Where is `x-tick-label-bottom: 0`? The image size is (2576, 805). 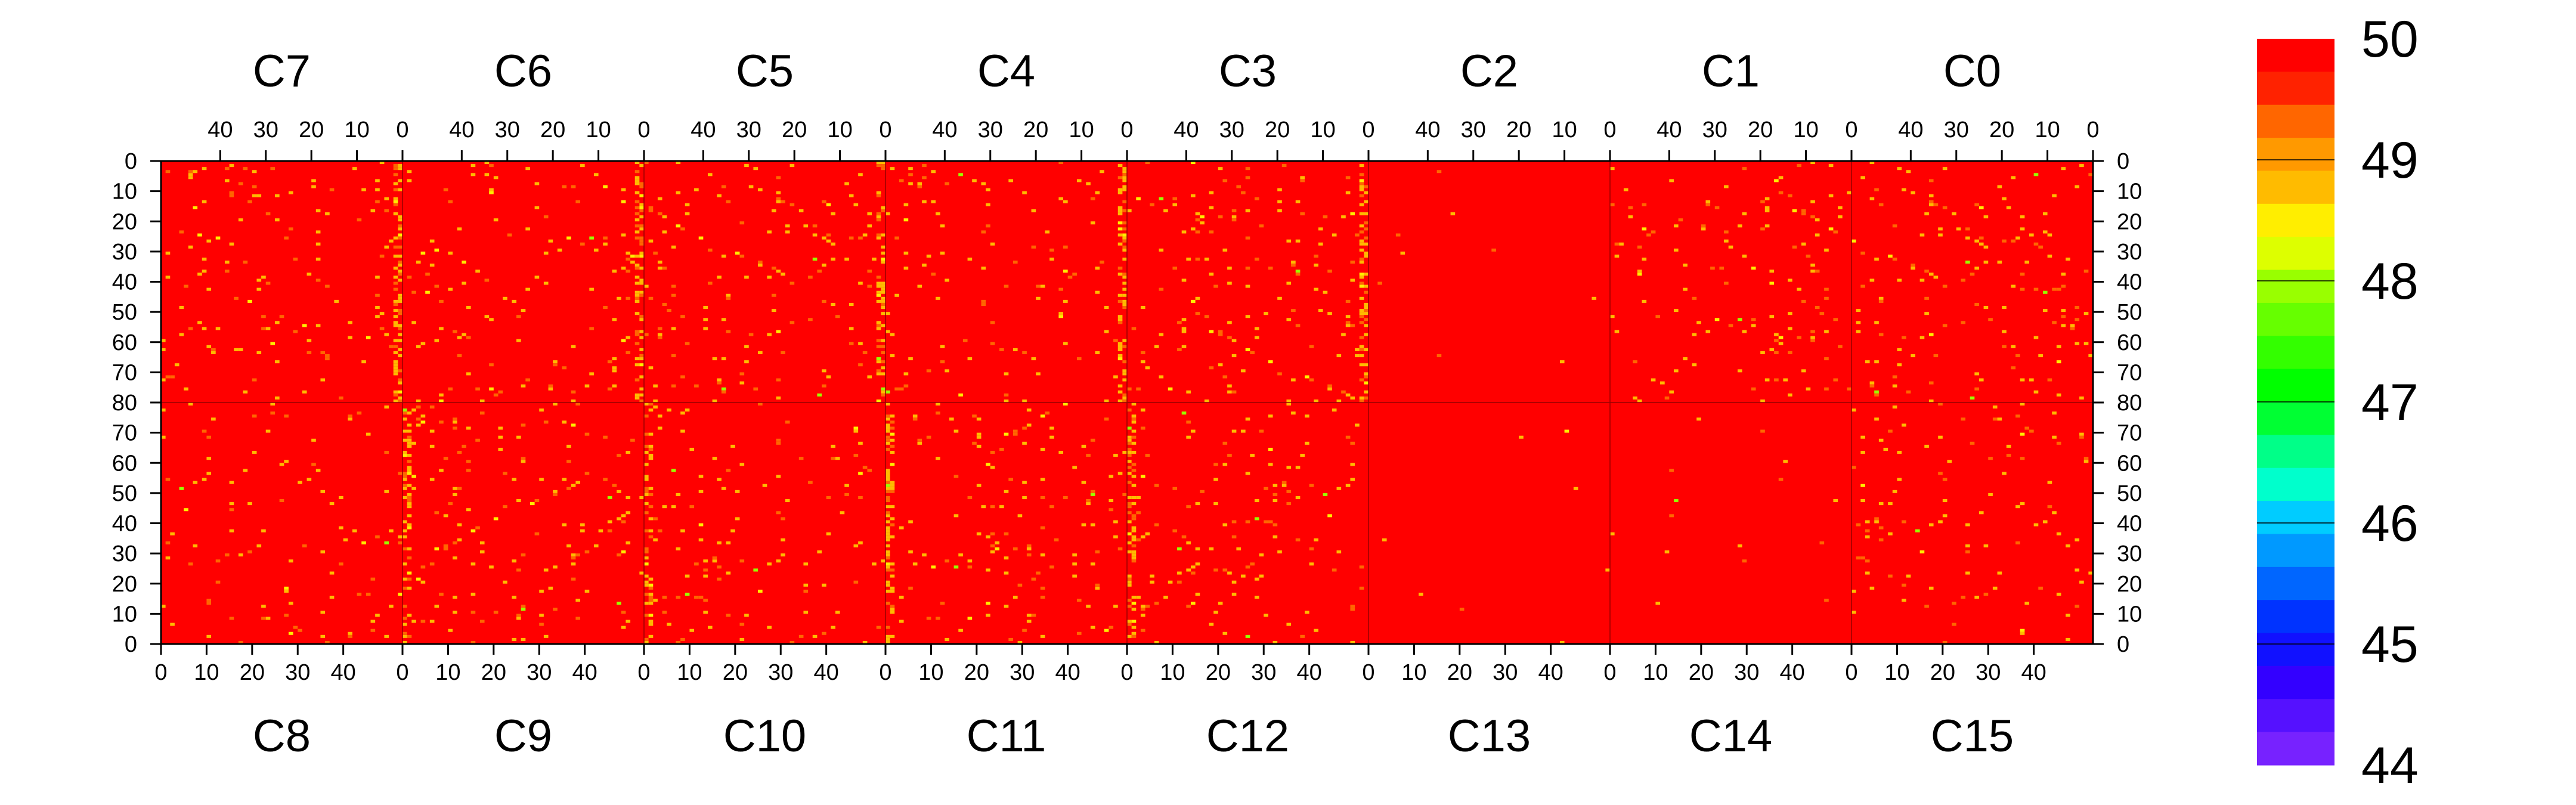 x-tick-label-bottom: 0 is located at coordinates (644, 672).